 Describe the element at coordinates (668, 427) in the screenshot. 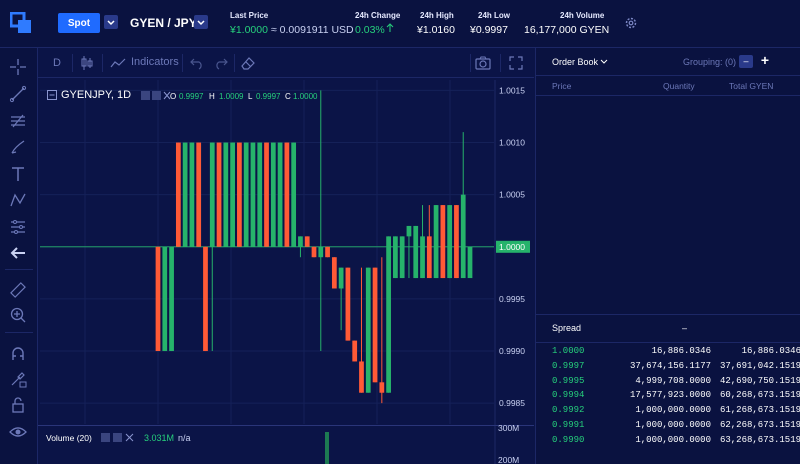

I see `bid-row: 0.9991 1,000,000.0000 62,268,673.1519` at that location.